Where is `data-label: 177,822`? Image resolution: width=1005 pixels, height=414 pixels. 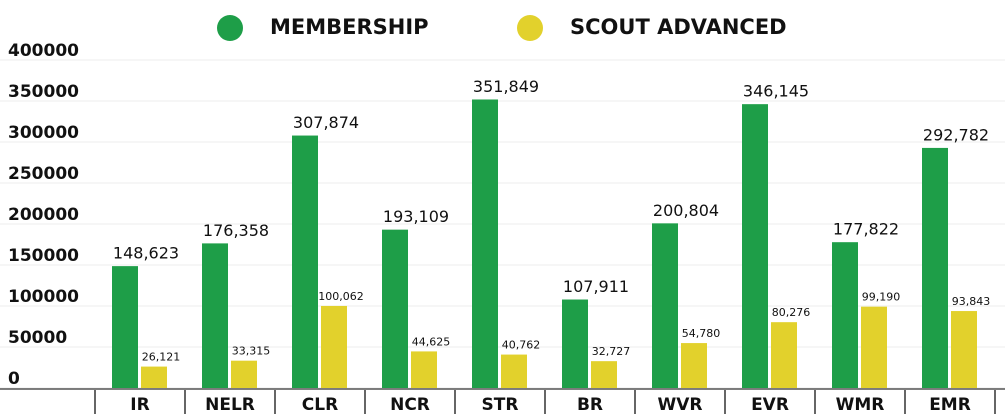 data-label: 177,822 is located at coordinates (866, 229).